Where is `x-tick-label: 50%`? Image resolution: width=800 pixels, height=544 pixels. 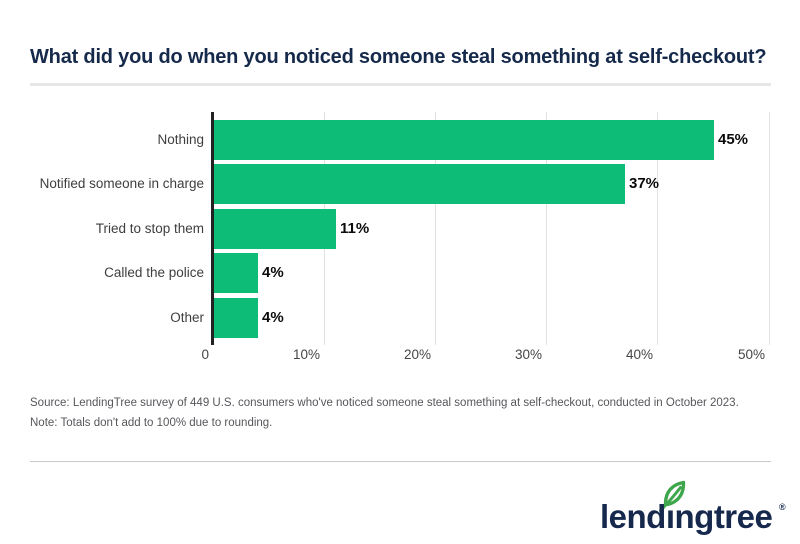 x-tick-label: 50% is located at coordinates (751, 354).